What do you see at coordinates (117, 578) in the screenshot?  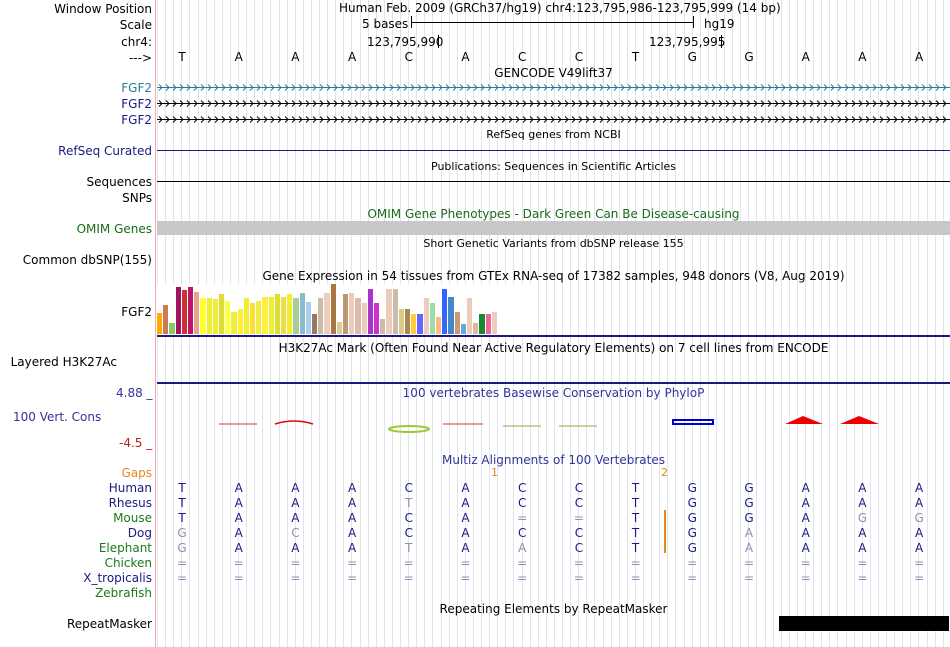 I see `species-label: X_tropicalis` at bounding box center [117, 578].